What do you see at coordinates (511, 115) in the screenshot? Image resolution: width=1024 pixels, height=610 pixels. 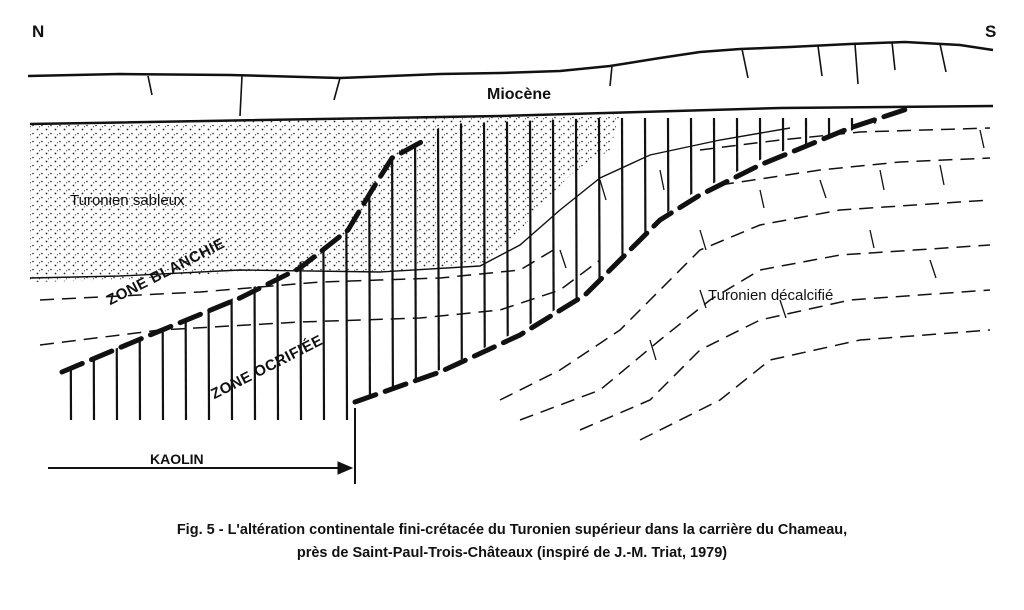 I see `miocene-base` at bounding box center [511, 115].